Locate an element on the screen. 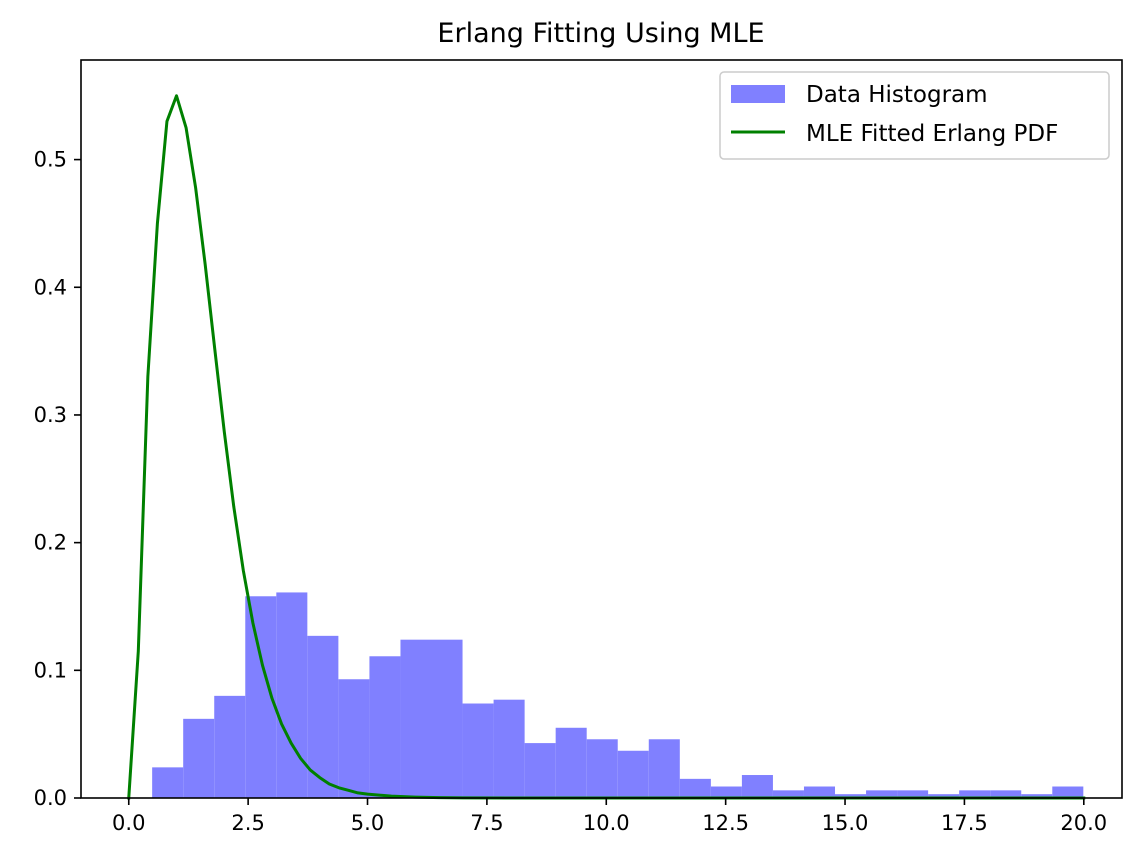 Image resolution: width=1141 pixels, height=866 pixels. x-axis-ticks: 0.0 2.5 5.0 7.5 10.0 12.5 15.0 17.5 20.0 is located at coordinates (609, 816).